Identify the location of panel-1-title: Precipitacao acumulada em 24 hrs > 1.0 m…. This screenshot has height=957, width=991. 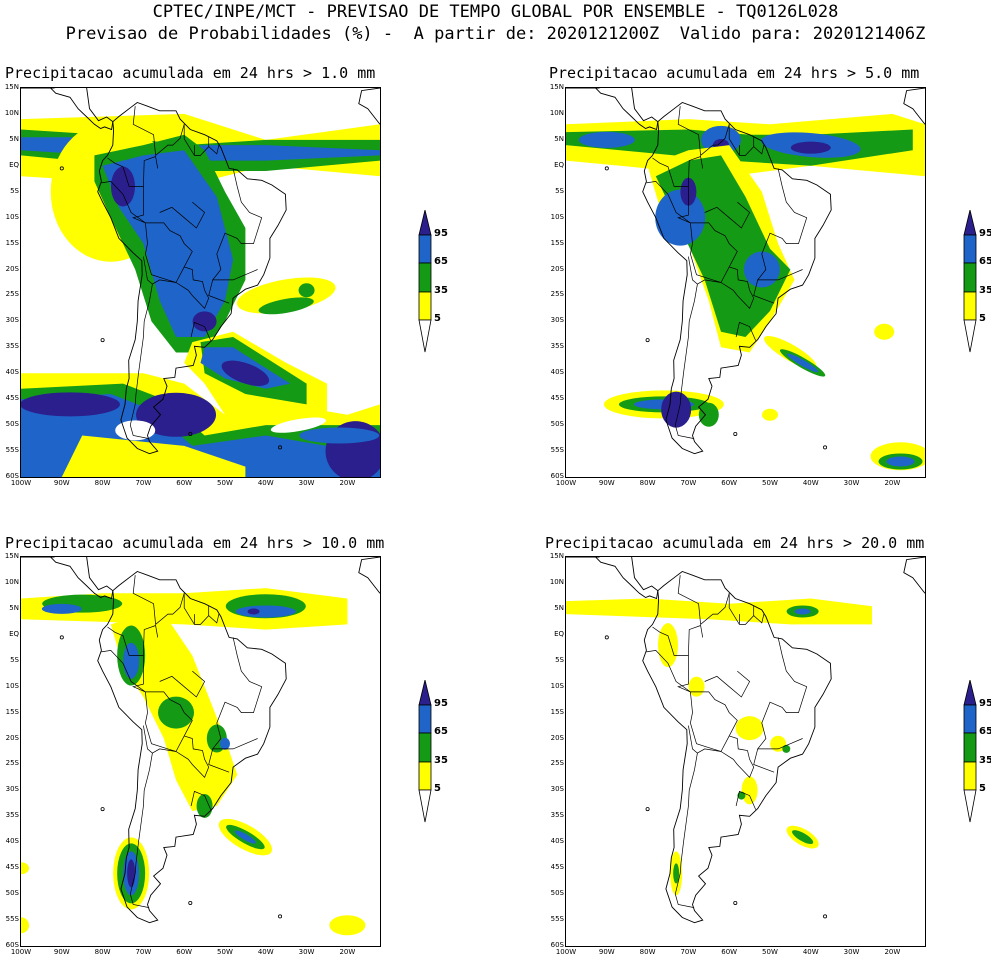
(190, 73).